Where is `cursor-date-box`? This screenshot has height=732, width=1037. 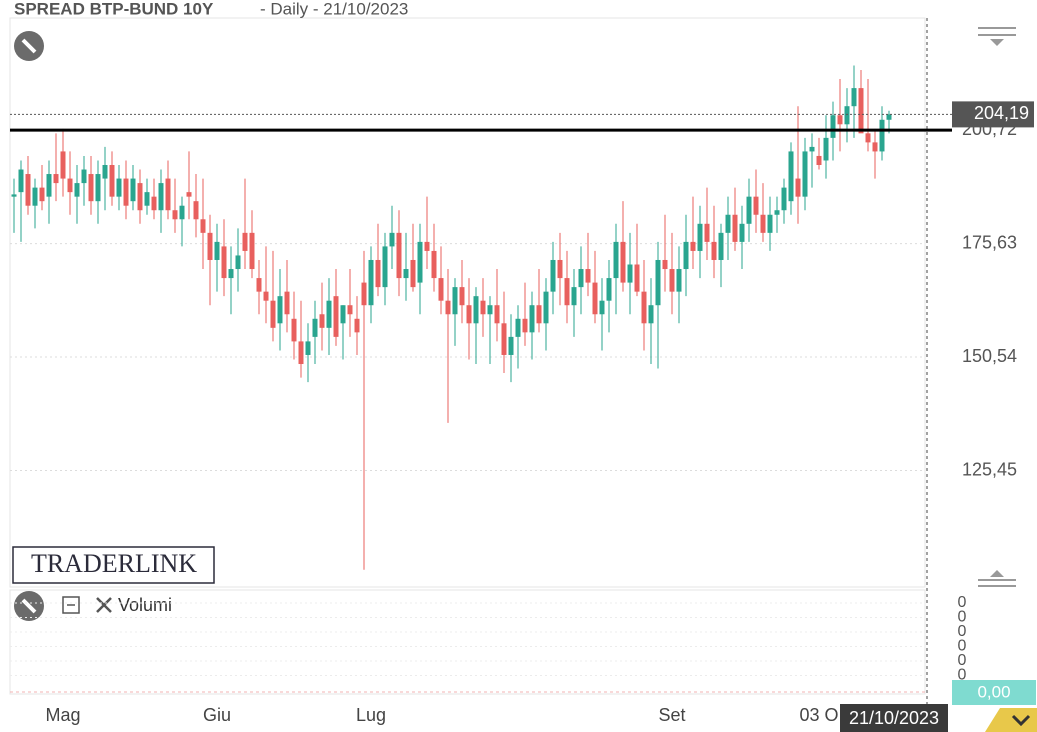 cursor-date-box is located at coordinates (894, 718).